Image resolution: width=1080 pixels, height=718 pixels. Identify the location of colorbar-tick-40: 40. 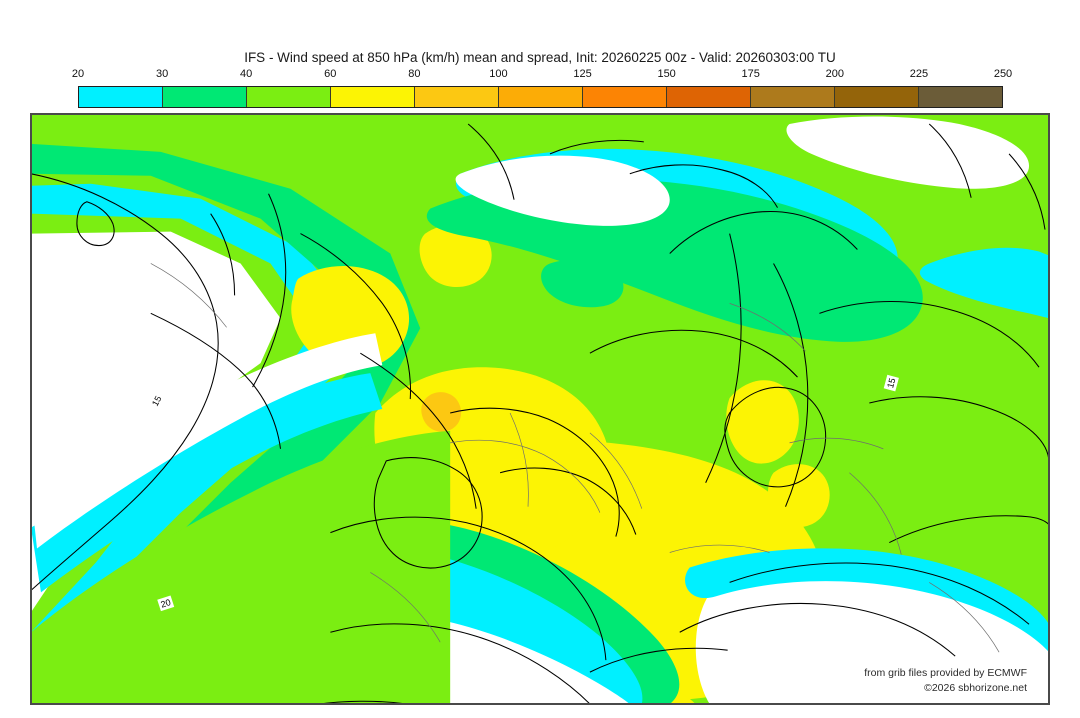
(246, 74).